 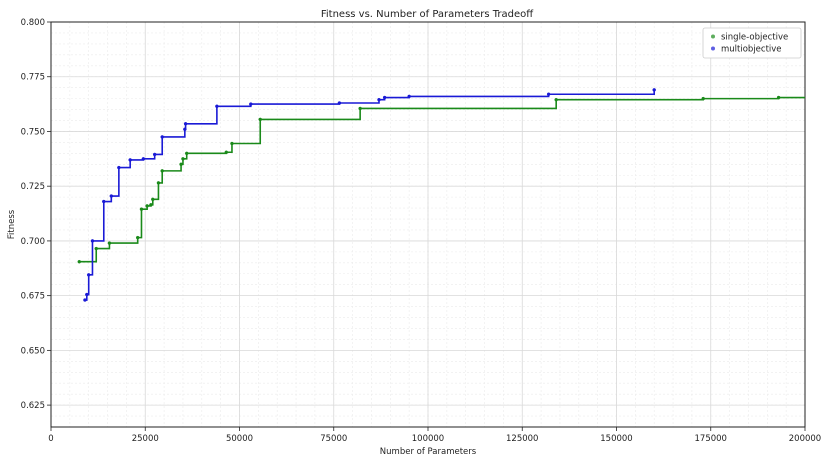 I want to click on y-tick-label: 0.650, so click(x=33, y=351).